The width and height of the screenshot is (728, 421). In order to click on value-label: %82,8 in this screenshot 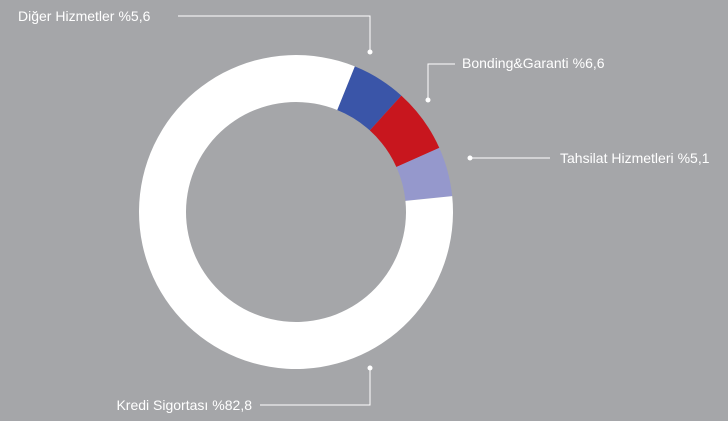, I will do `click(232, 405)`.